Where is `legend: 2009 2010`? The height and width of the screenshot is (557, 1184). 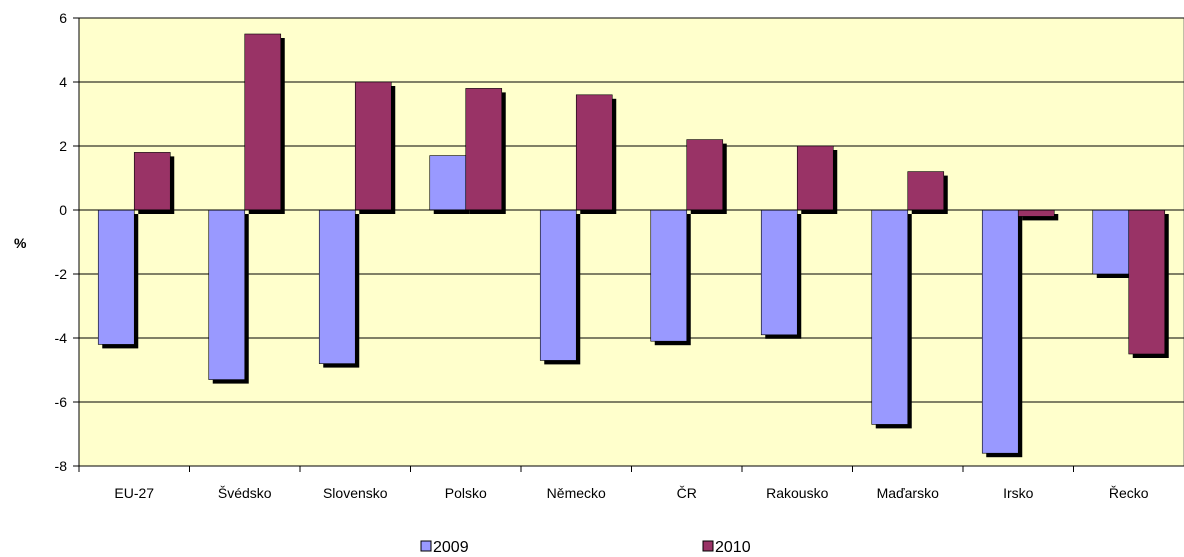 legend: 2009 2010 is located at coordinates (585, 547).